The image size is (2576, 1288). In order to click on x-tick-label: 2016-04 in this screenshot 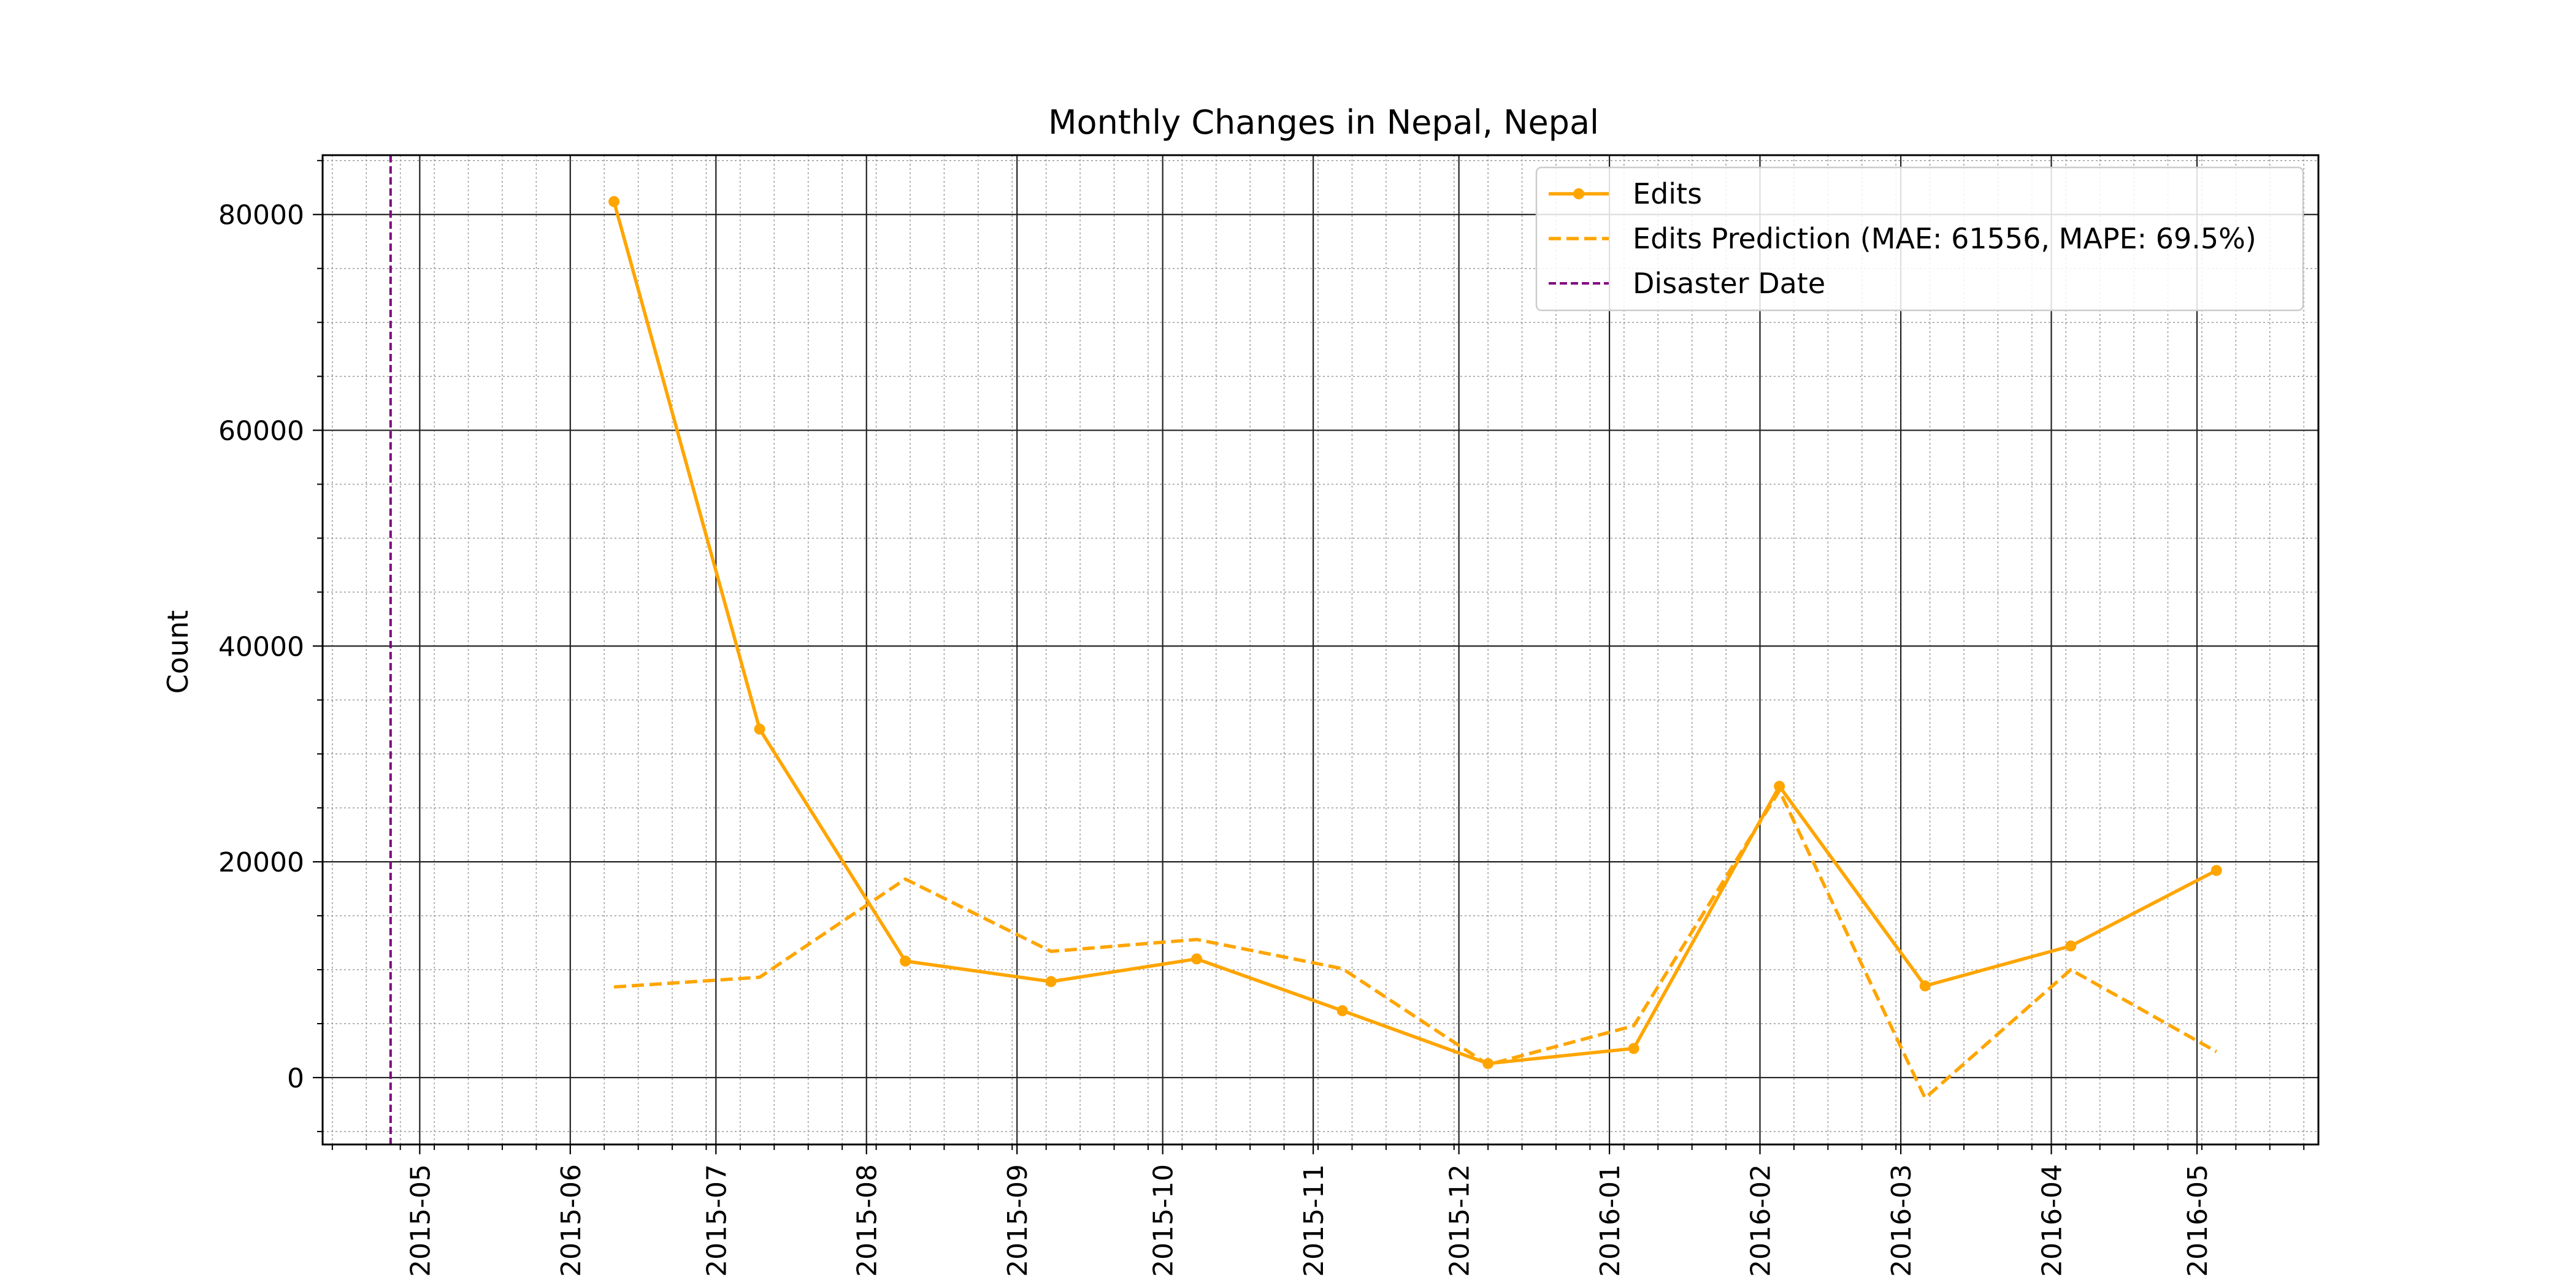, I will do `click(2052, 1220)`.